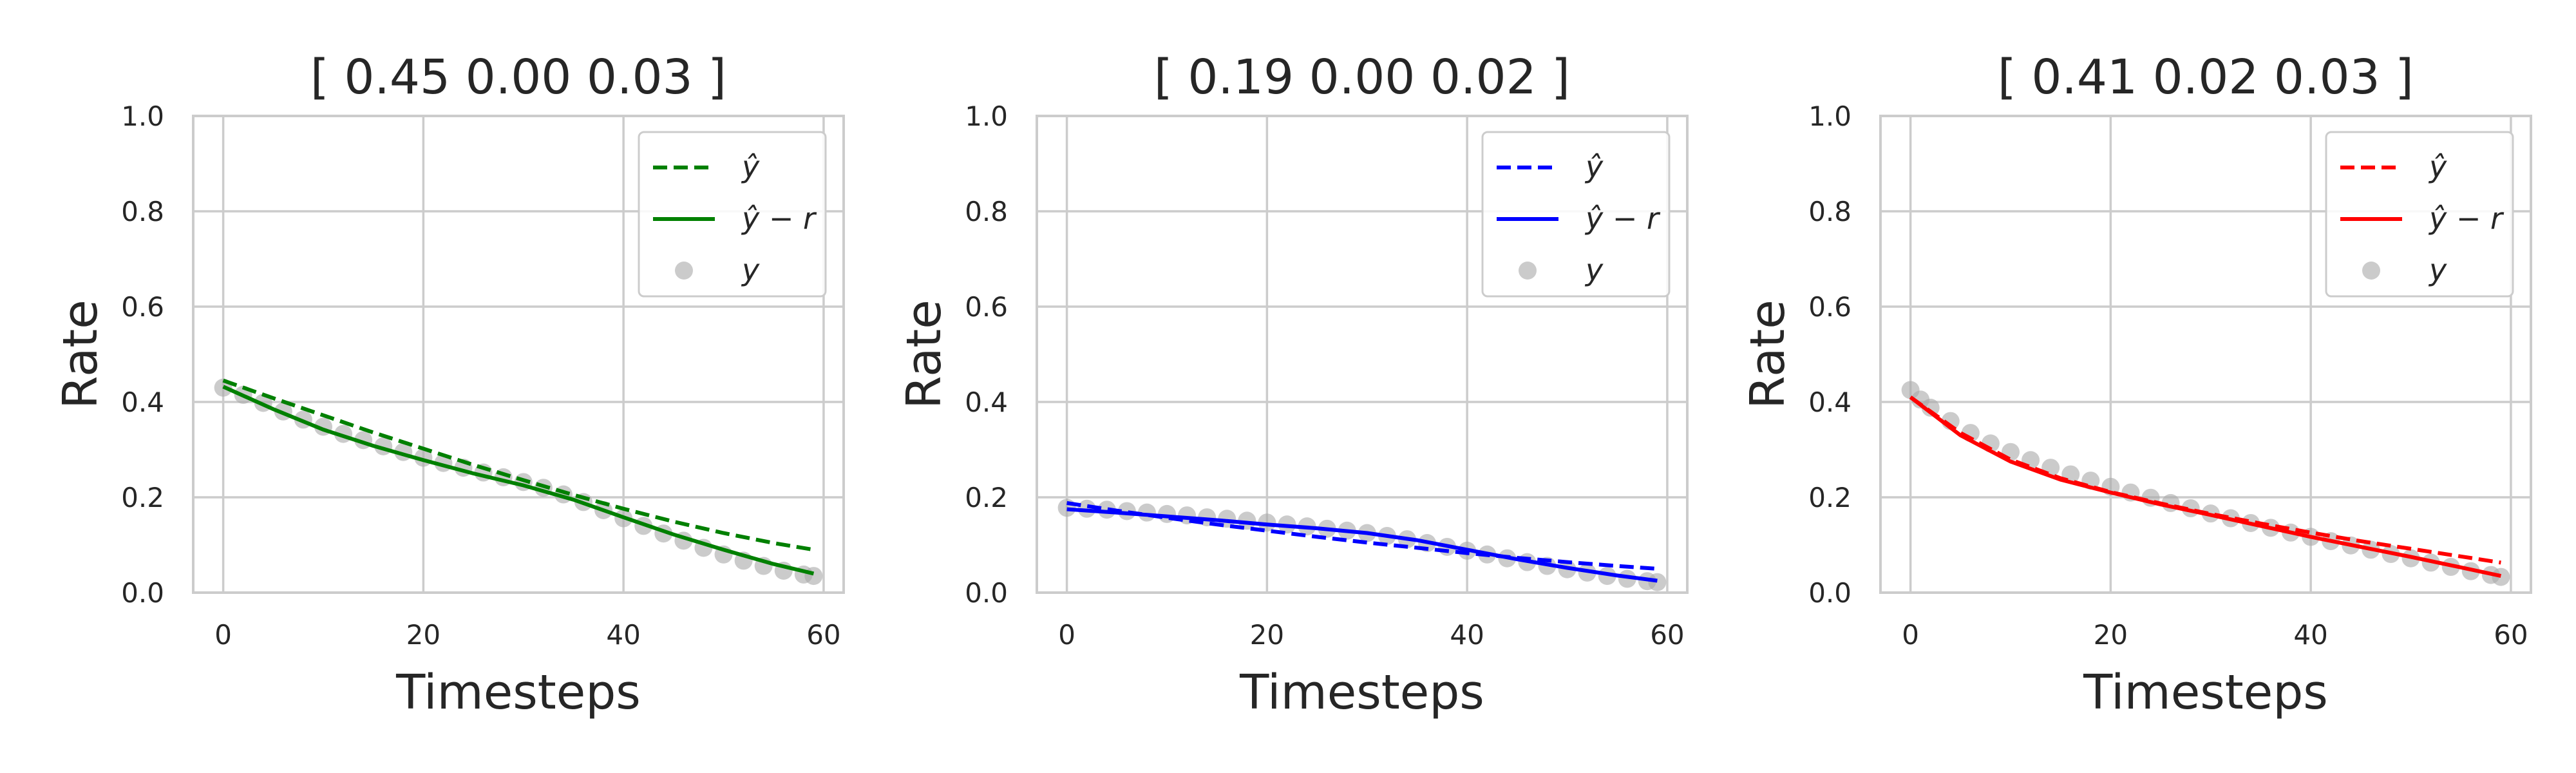  What do you see at coordinates (1362, 77) in the screenshot?
I see `chart-title: [ 0.19 0.00 0.02 ]` at bounding box center [1362, 77].